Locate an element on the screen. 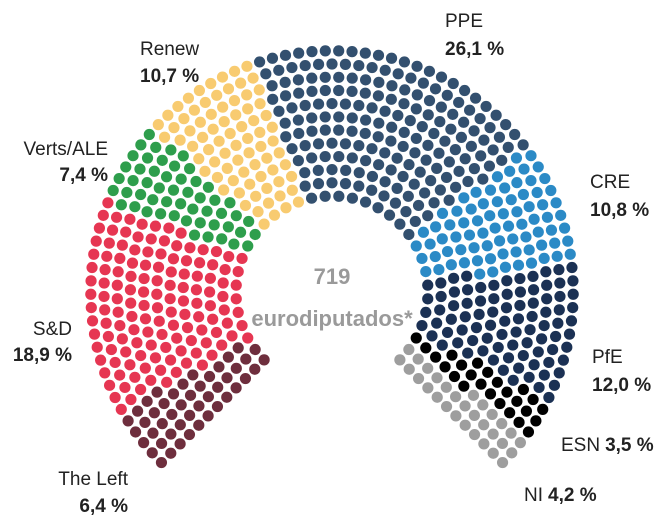  party-name: S&D is located at coordinates (52, 329).